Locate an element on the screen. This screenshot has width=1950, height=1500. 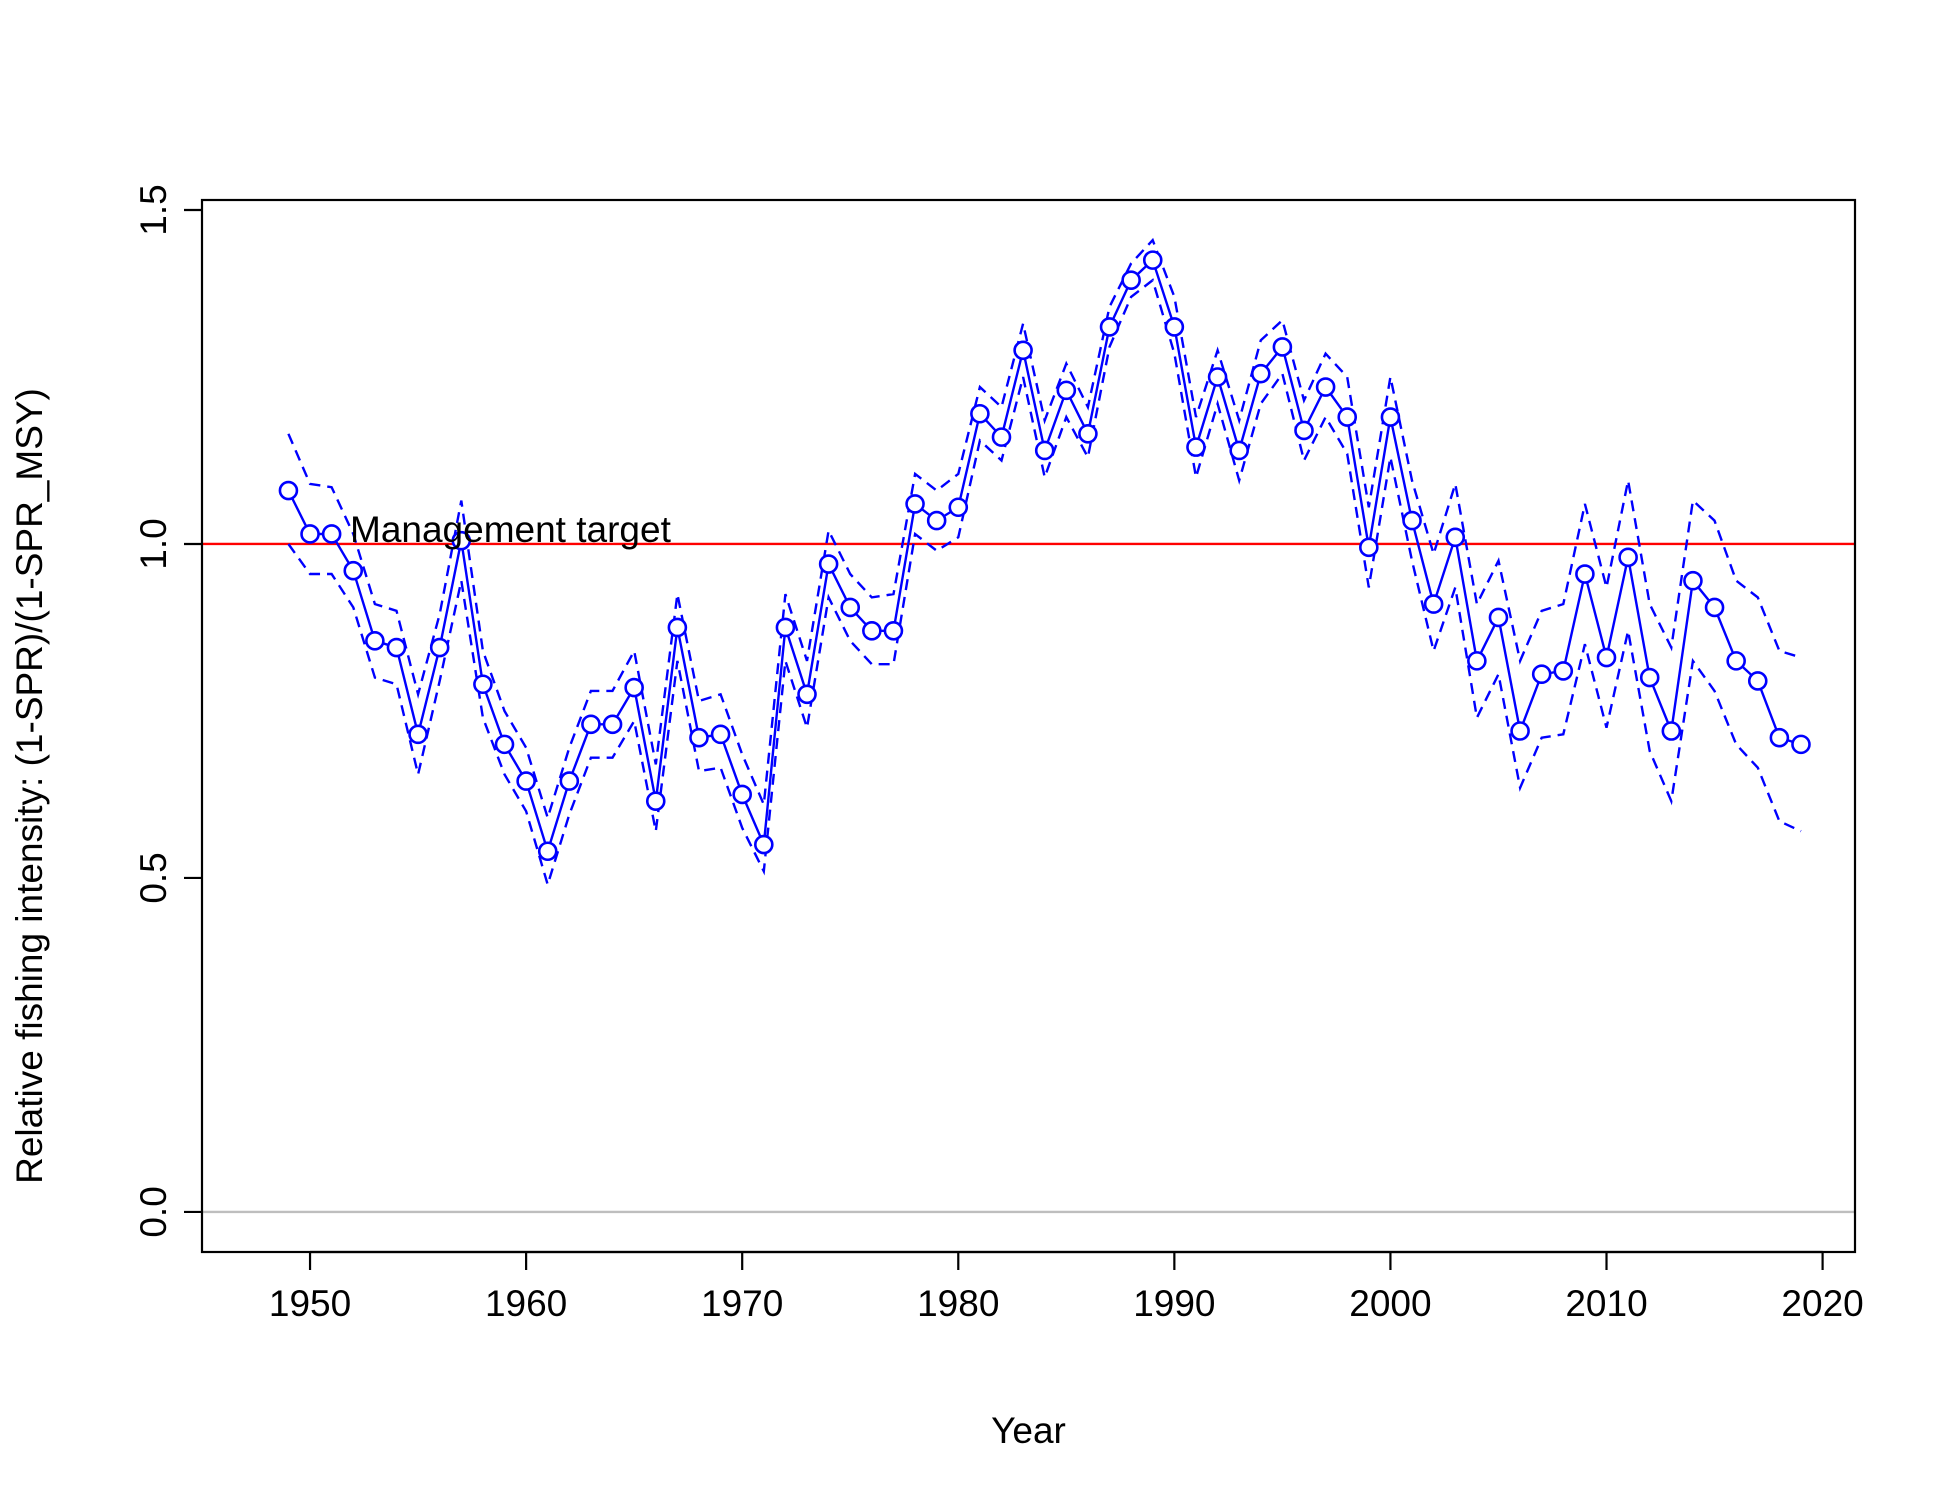
y-tick-label: 0.5 is located at coordinates (153, 877).